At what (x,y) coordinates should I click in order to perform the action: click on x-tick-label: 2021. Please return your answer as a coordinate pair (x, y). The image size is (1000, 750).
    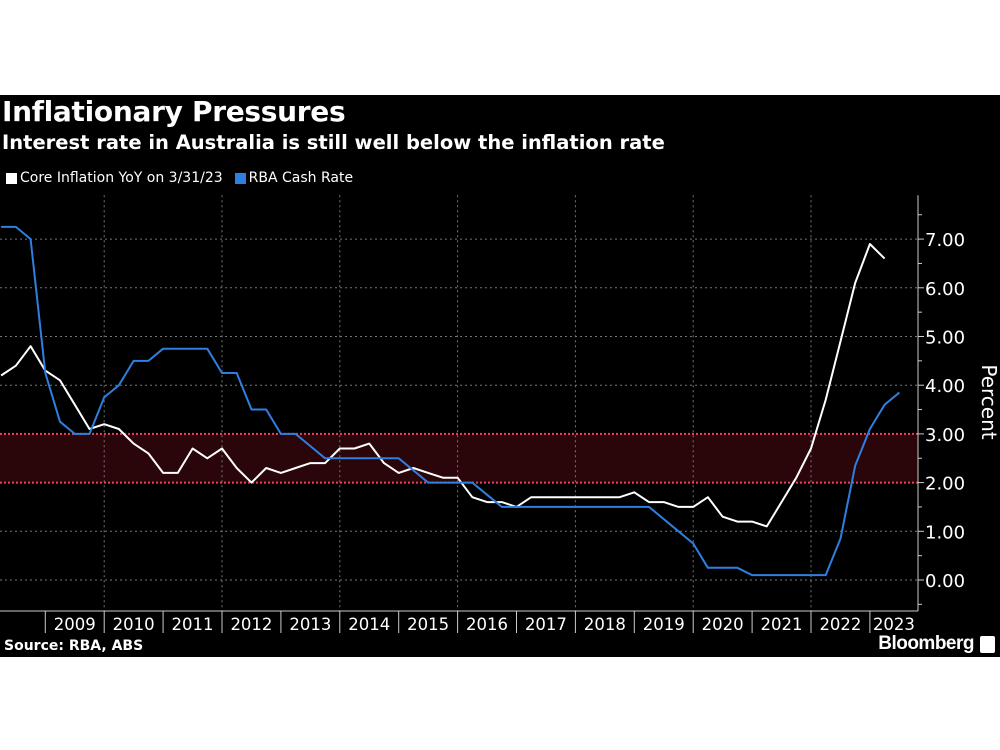
    Looking at the image, I should click on (782, 624).